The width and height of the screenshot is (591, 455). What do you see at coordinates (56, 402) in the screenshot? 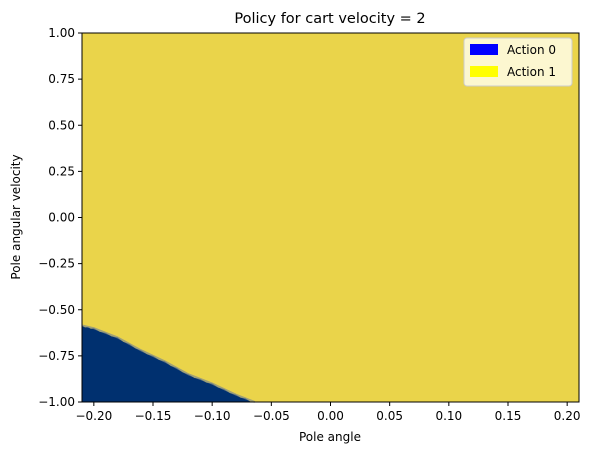
I see `y-tick-label: −1.00` at bounding box center [56, 402].